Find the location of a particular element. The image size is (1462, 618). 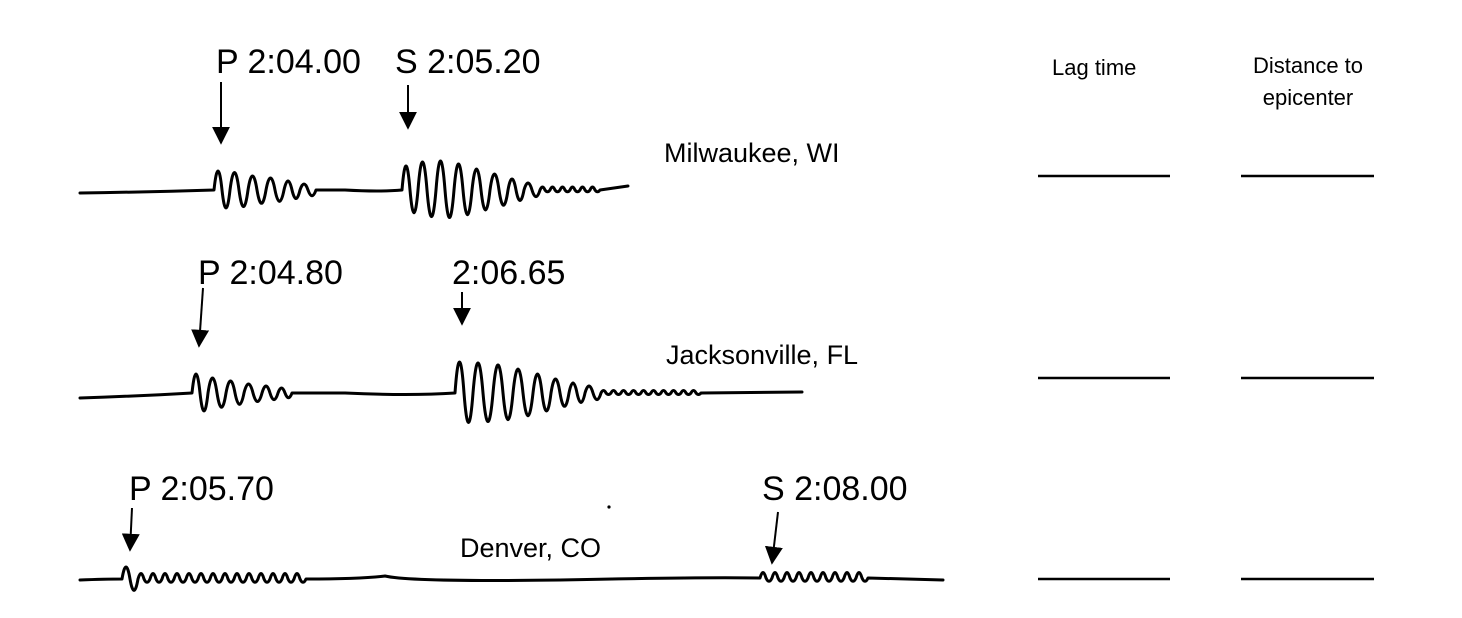

stray-dot is located at coordinates (609, 507).